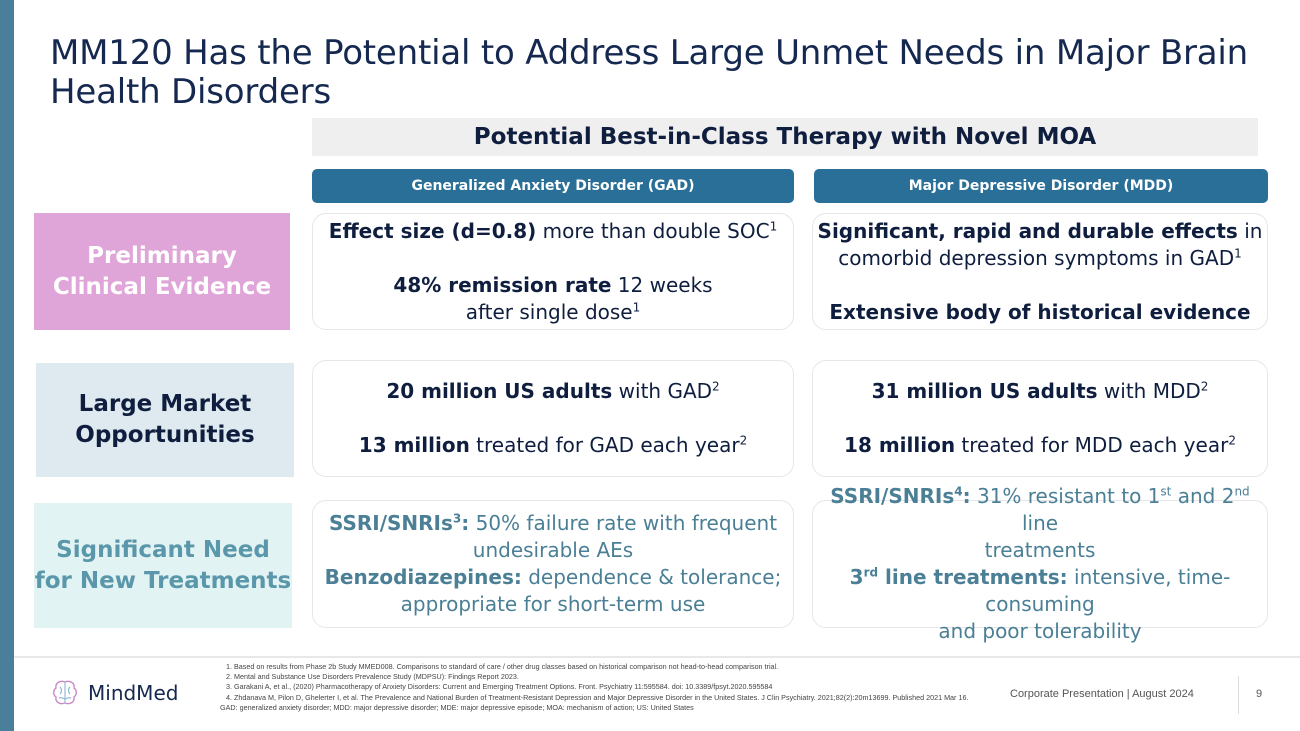  What do you see at coordinates (623, 523) in the screenshot?
I see `cell-text: 50% failure rate with frequent` at bounding box center [623, 523].